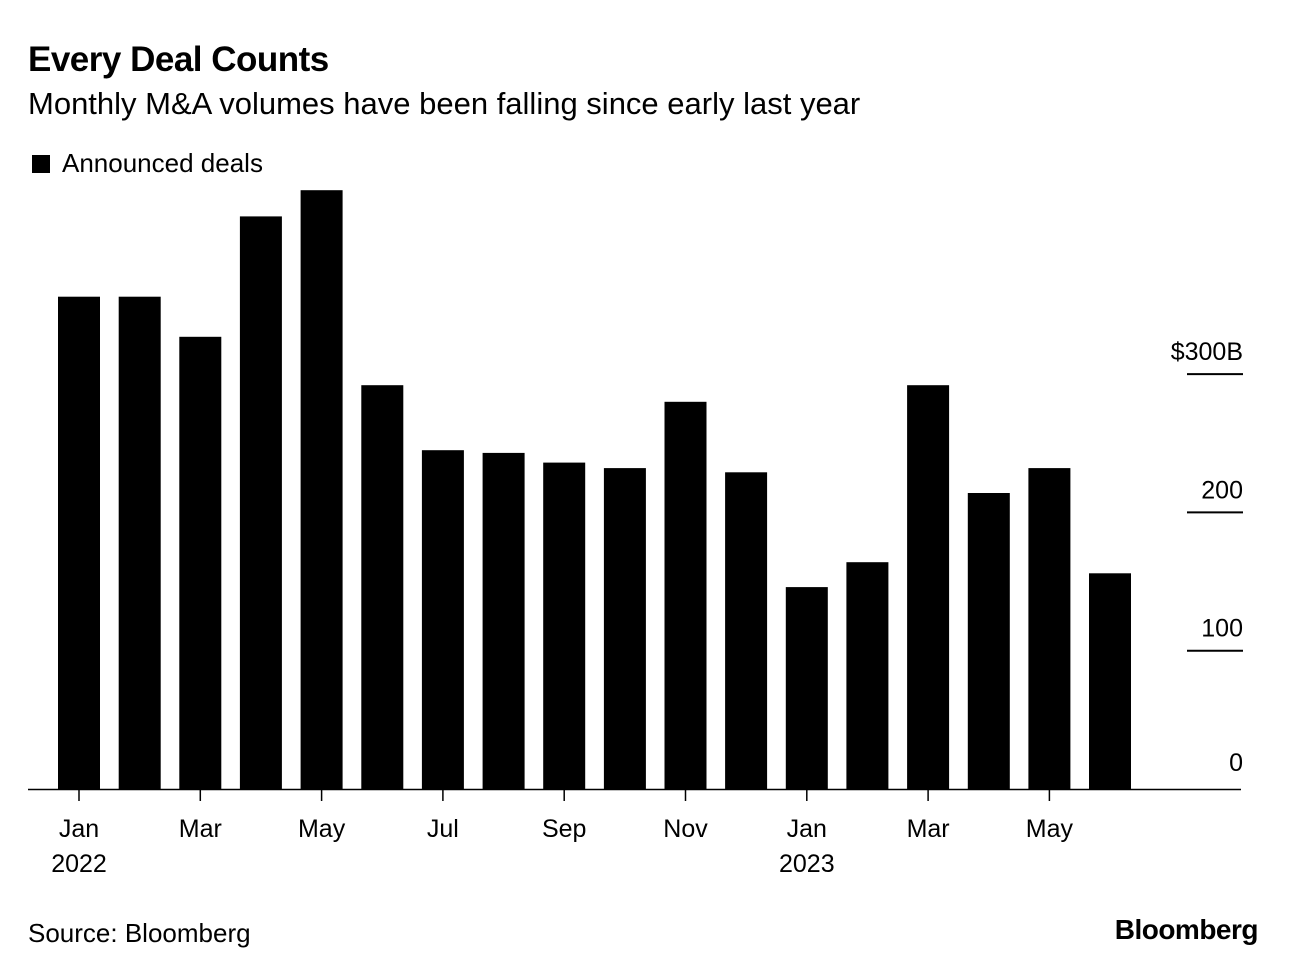 This screenshot has height=976, width=1296. I want to click on y-tick-label: 0, so click(1236, 763).